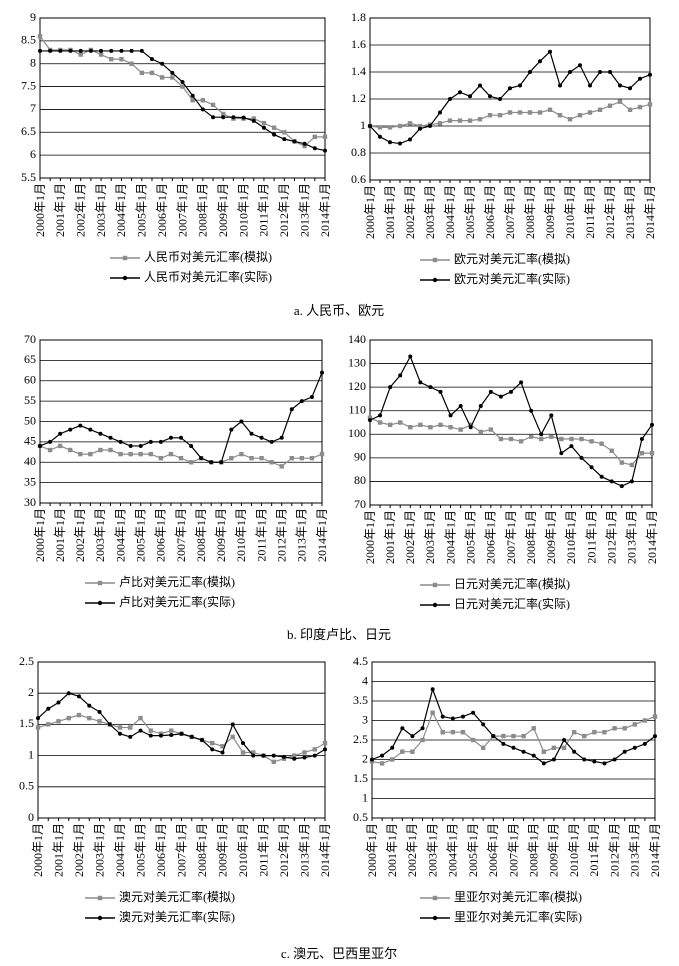 Image resolution: width=679 pixels, height=966 pixels. Describe the element at coordinates (100, 898) in the screenshot. I see `legend-marker` at that location.